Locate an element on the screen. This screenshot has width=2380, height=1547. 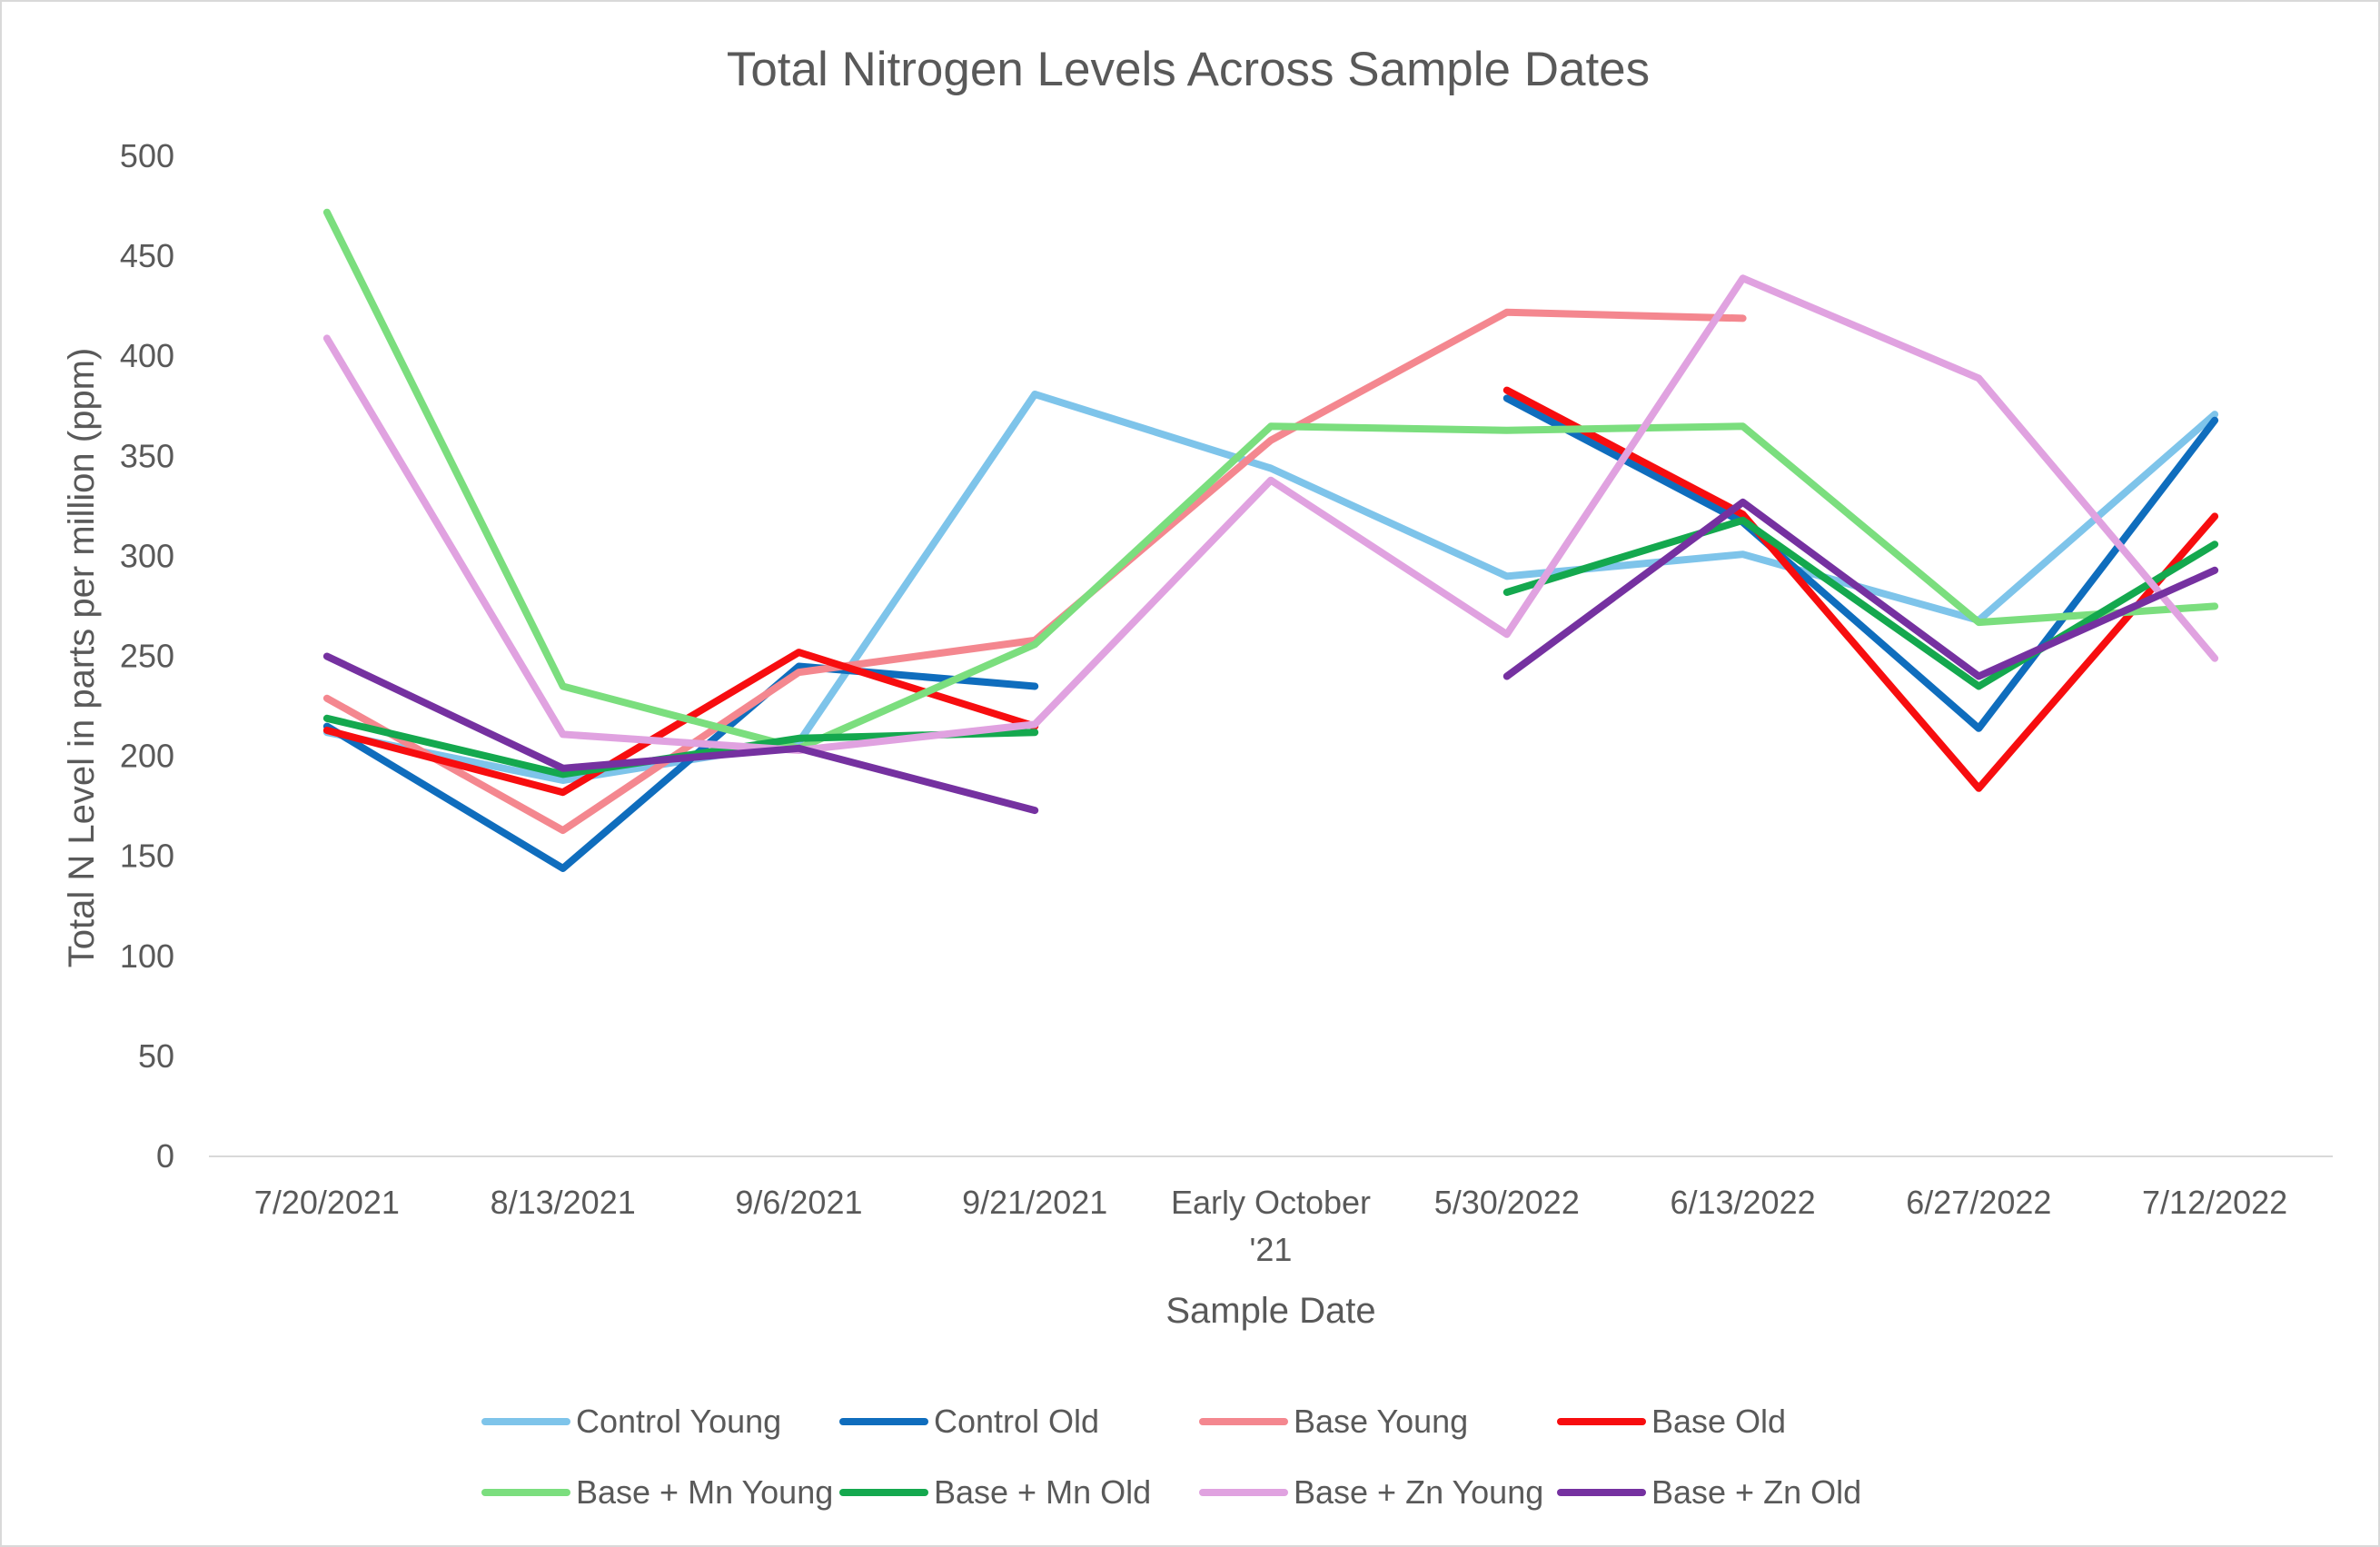
legend-item: Base Old is located at coordinates (1671, 1421).